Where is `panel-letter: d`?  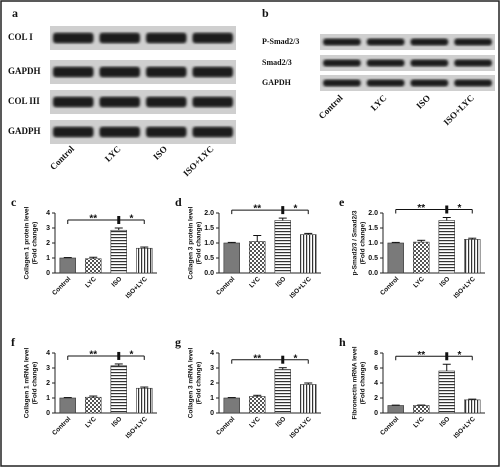
panel-letter: d is located at coordinates (178, 202).